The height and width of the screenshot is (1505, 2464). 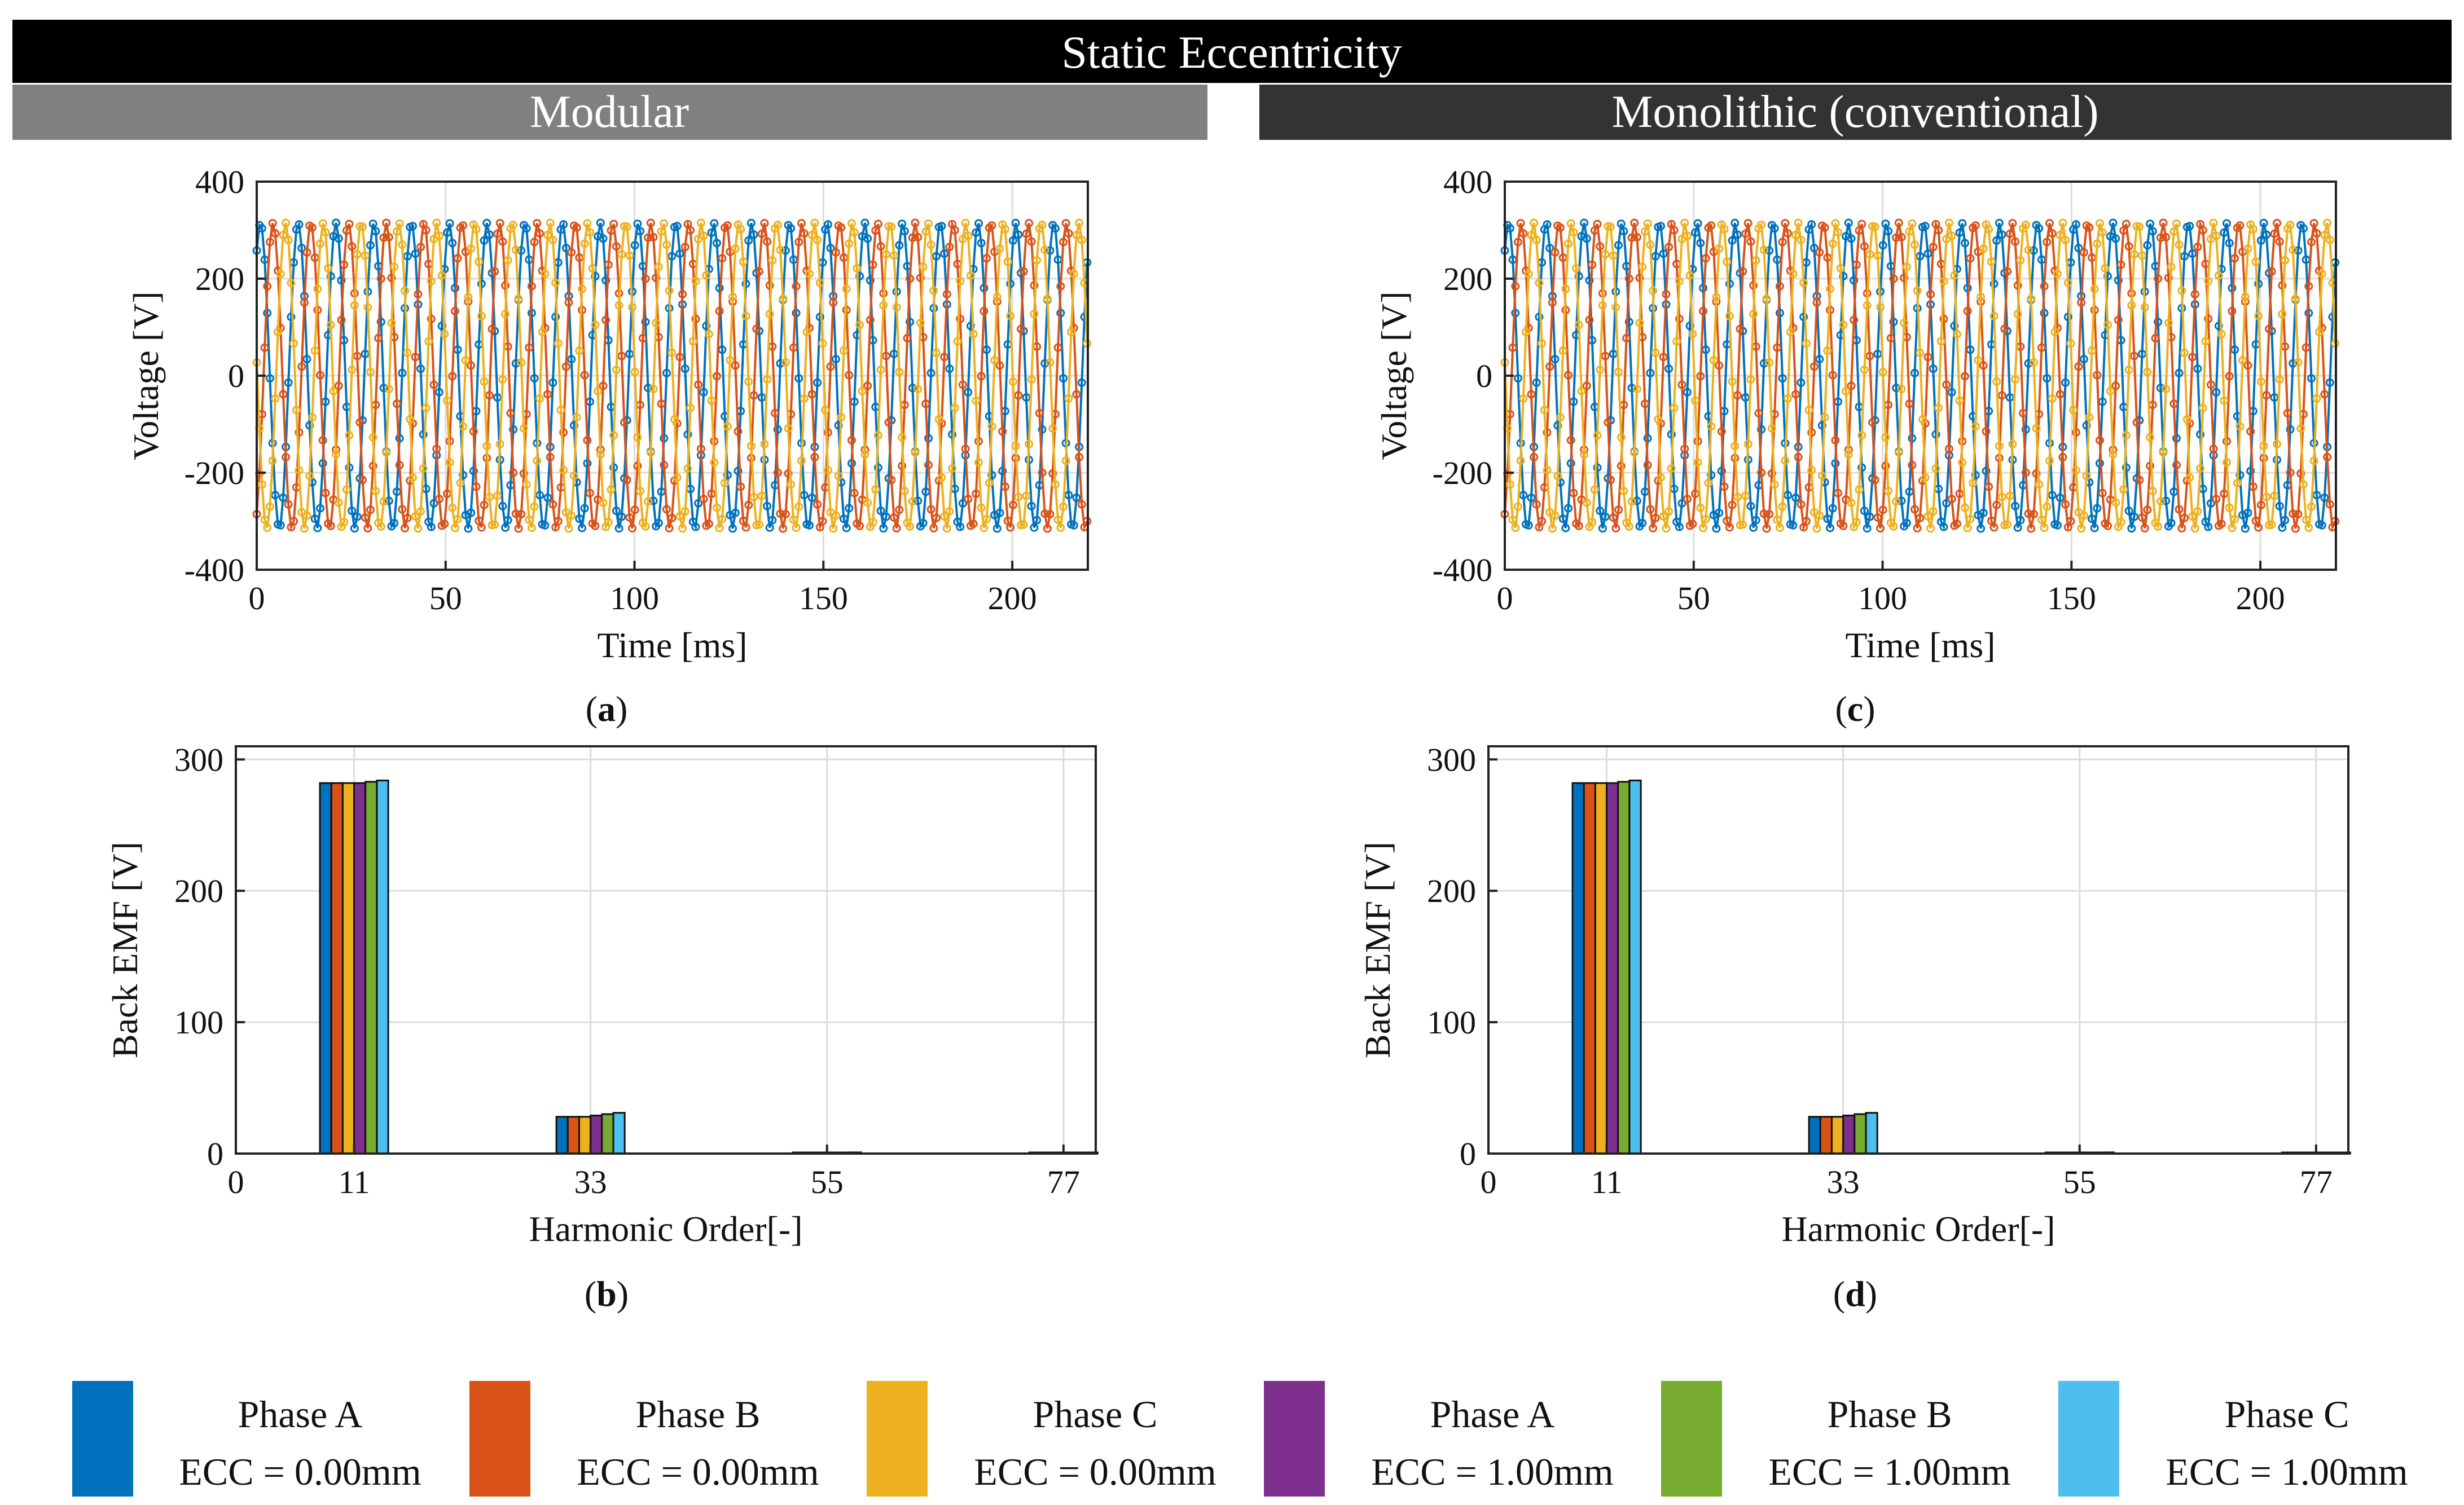 I want to click on series-line, so click(x=1920, y=376).